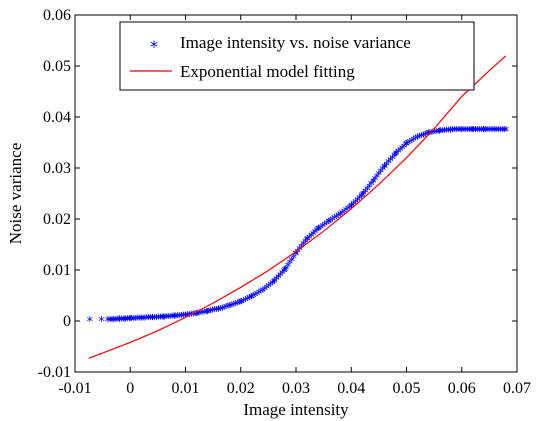 The image size is (540, 421). Describe the element at coordinates (57, 15) in the screenshot. I see `y-tick-label: 0.06` at that location.